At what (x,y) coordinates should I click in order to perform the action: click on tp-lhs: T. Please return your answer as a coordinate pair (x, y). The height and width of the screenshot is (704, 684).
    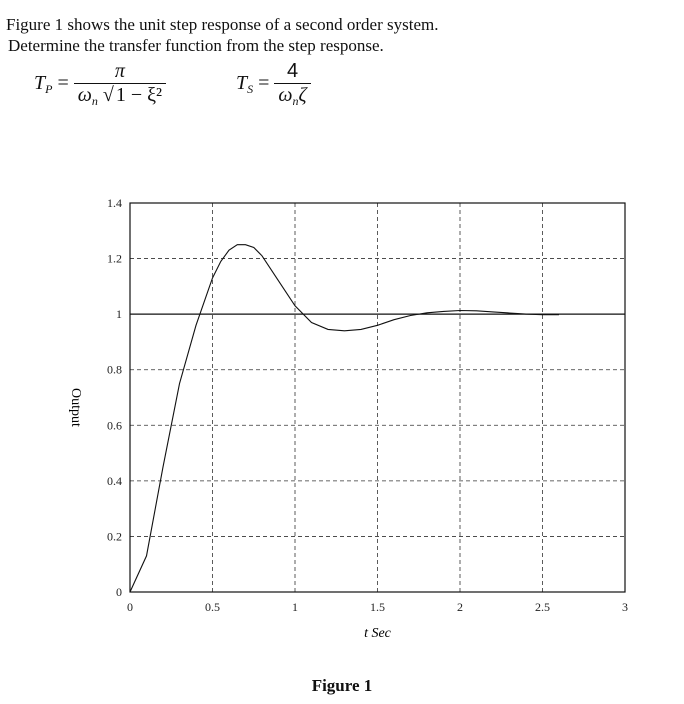
    Looking at the image, I should click on (40, 83).